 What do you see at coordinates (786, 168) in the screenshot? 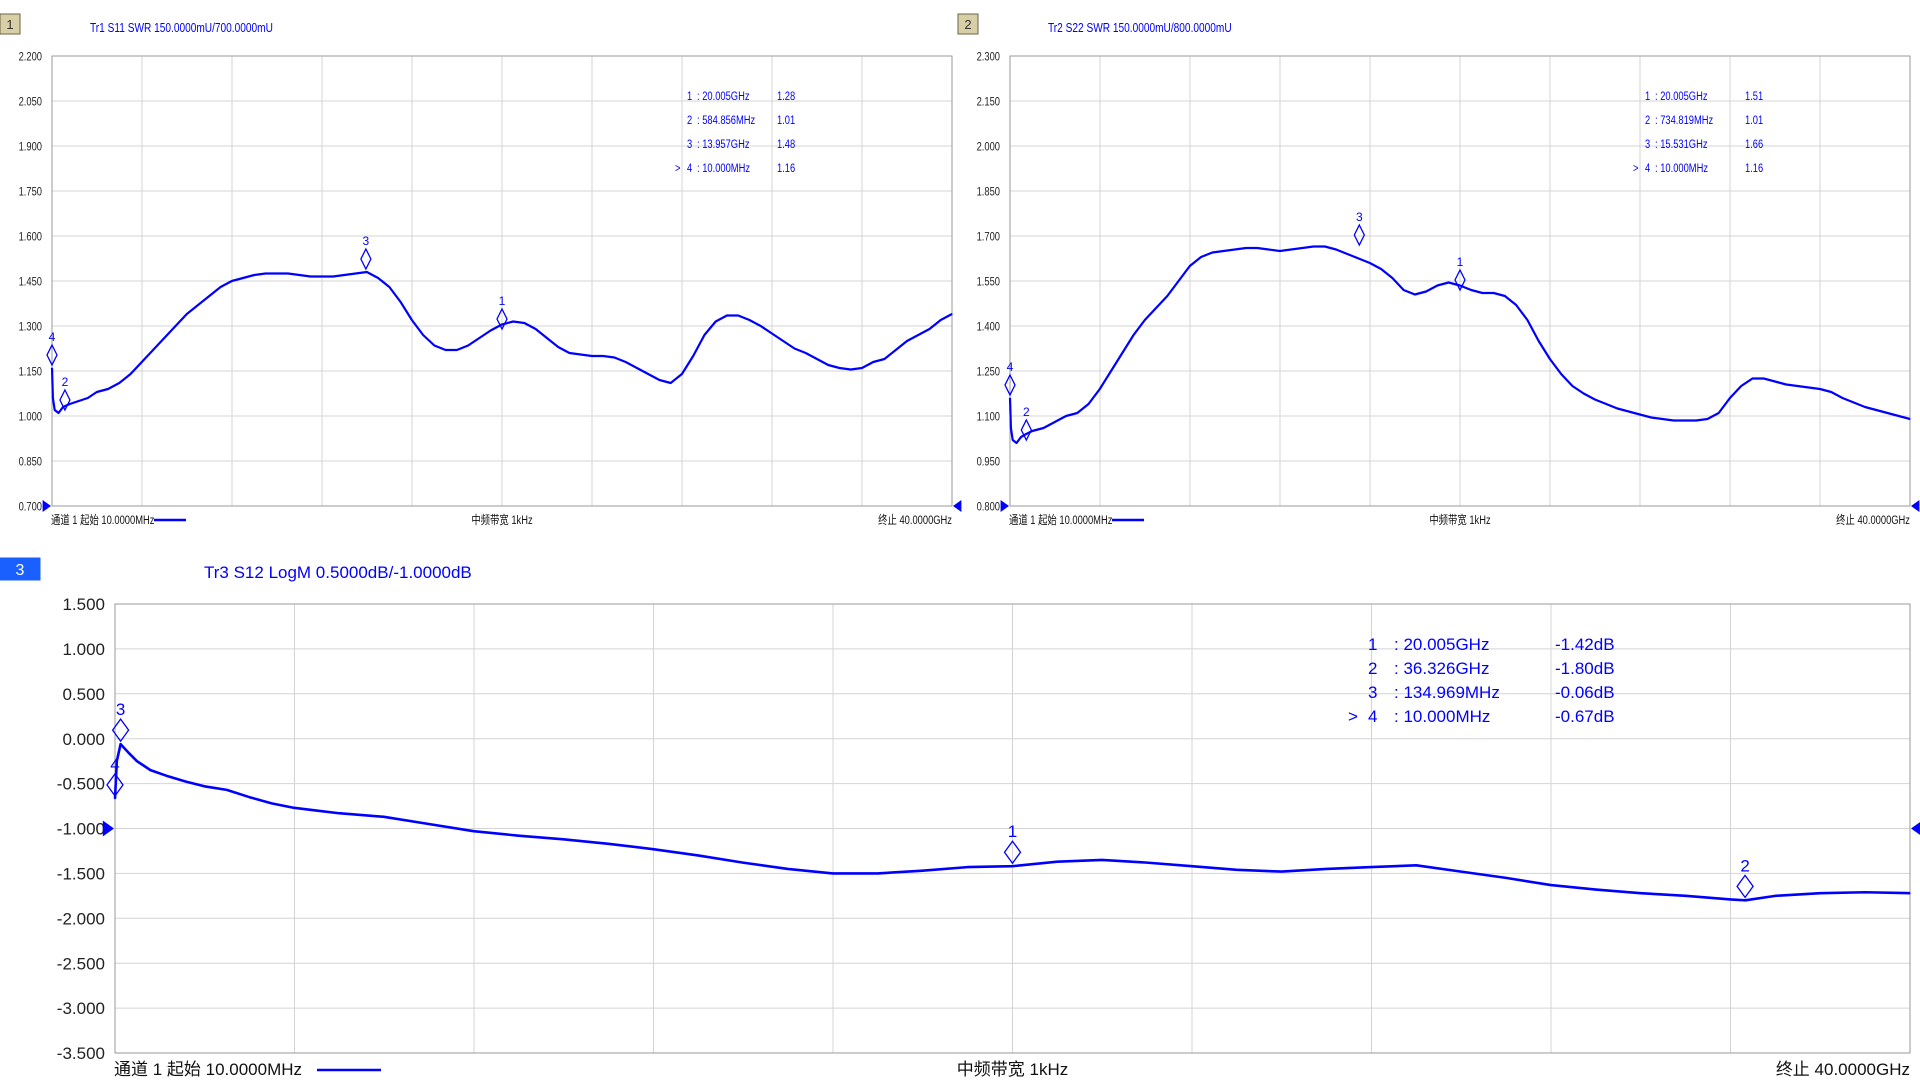
I see `marker-table-value: 1.16` at bounding box center [786, 168].